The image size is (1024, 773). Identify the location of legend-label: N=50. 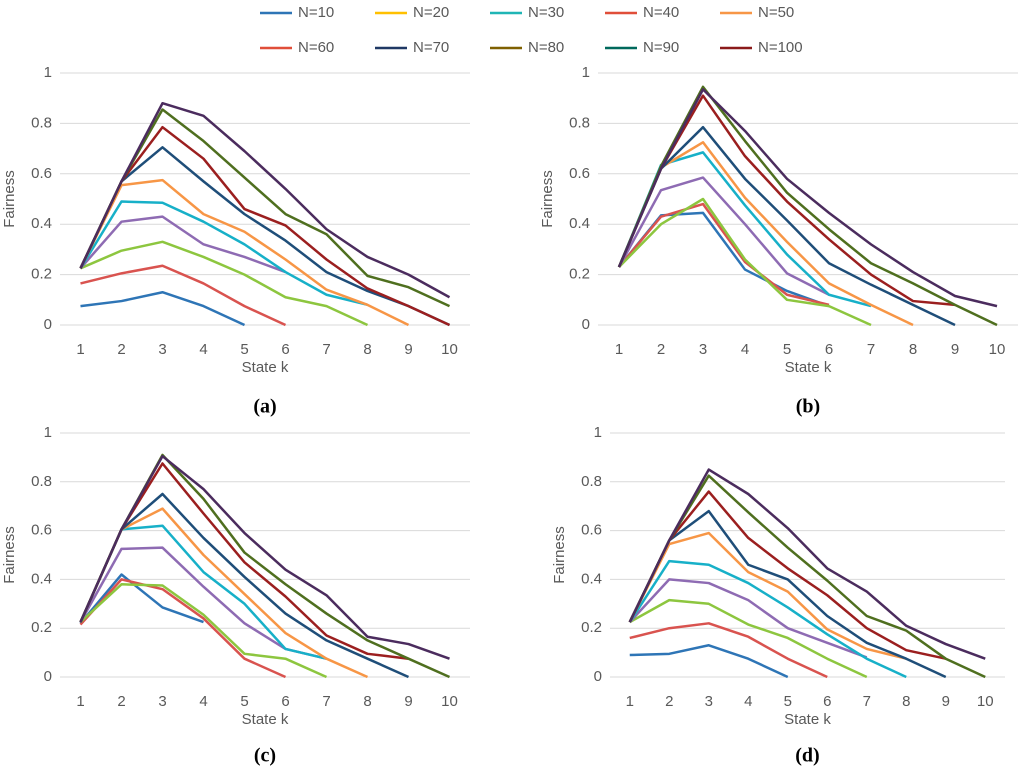
(776, 12).